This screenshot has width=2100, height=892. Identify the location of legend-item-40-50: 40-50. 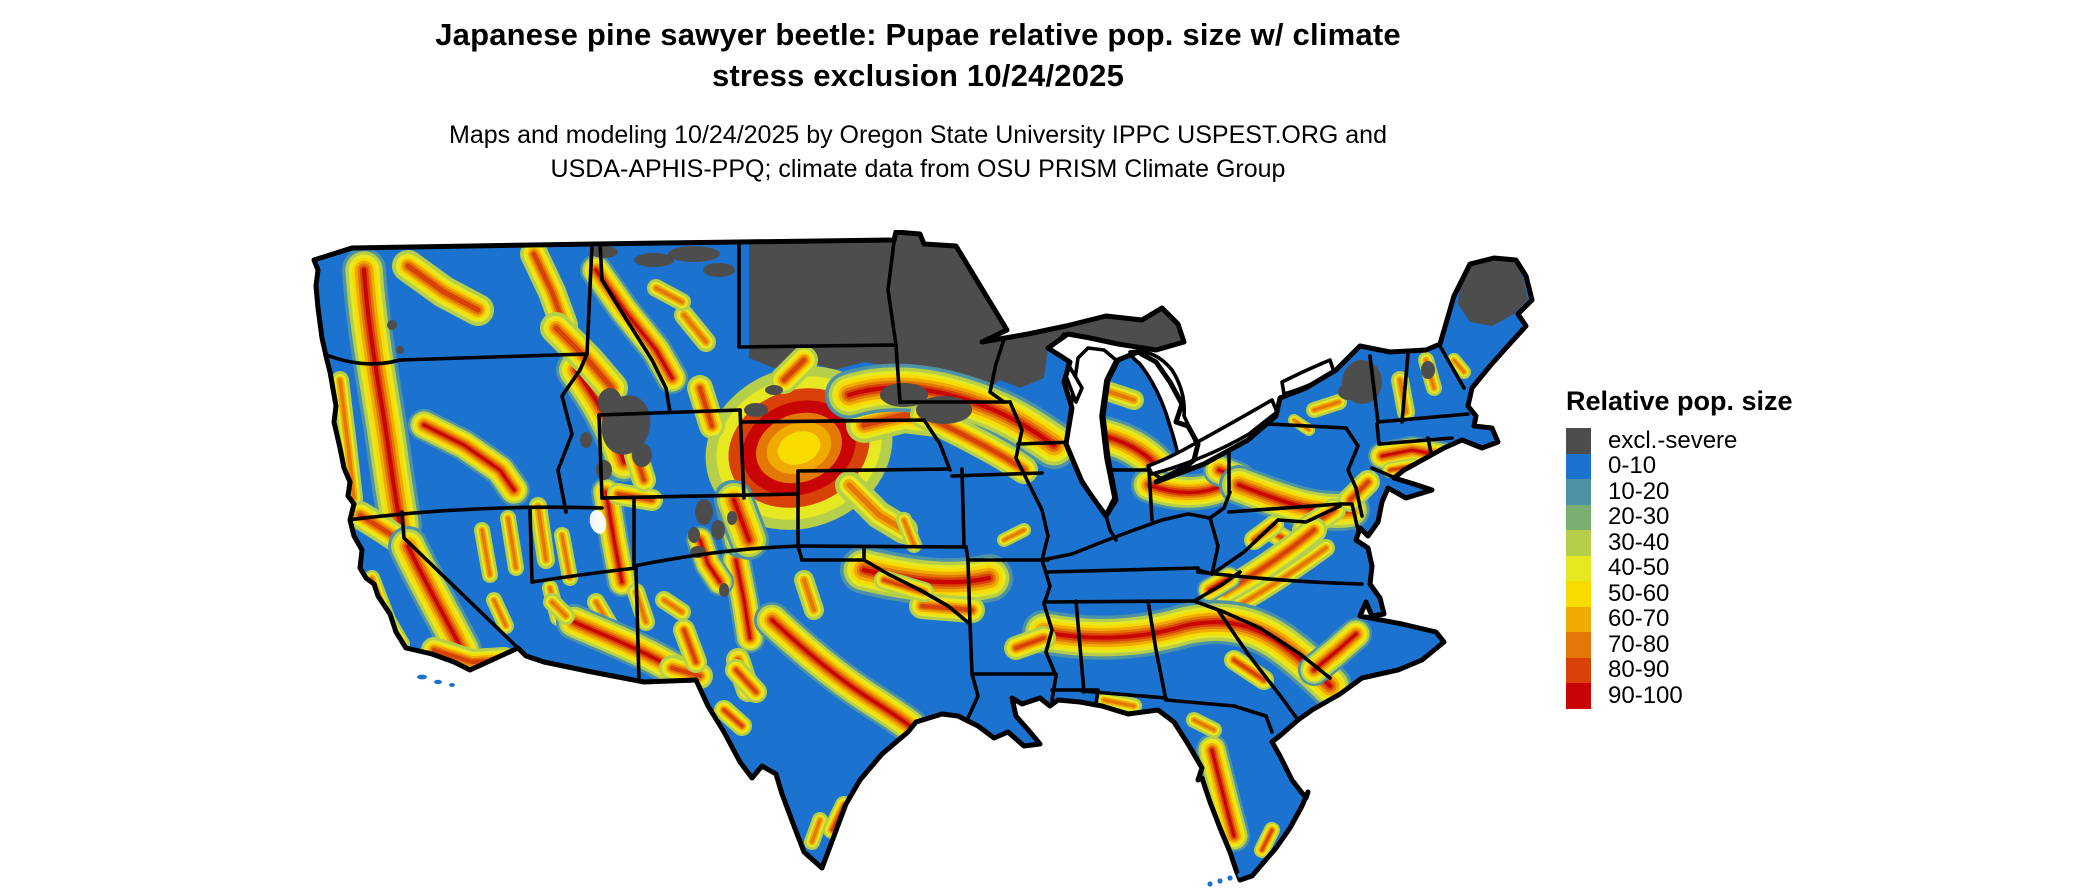
(1726, 568).